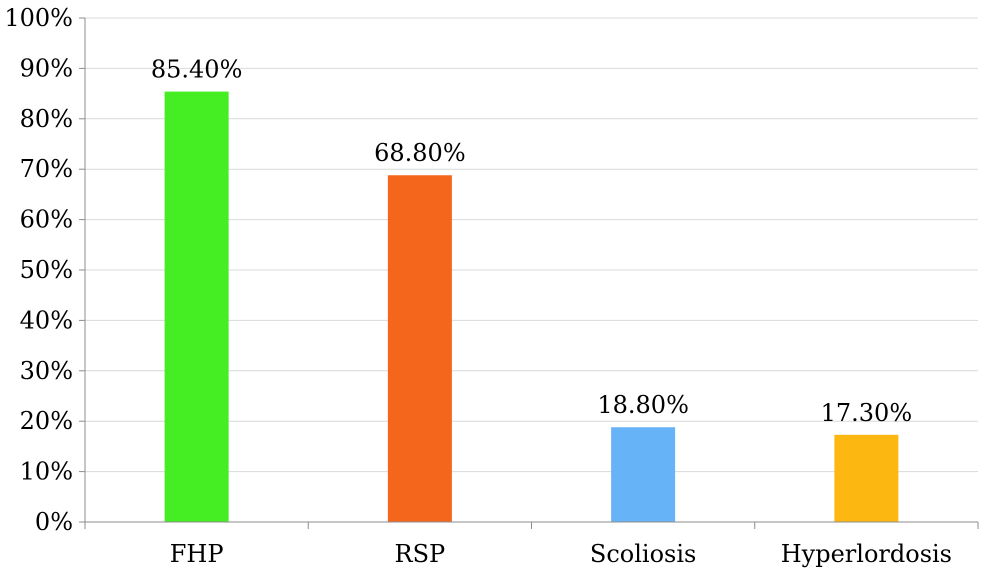 This screenshot has height=571, width=1000. Describe the element at coordinates (420, 153) in the screenshot. I see `data-label-rsp: 68.80%` at that location.